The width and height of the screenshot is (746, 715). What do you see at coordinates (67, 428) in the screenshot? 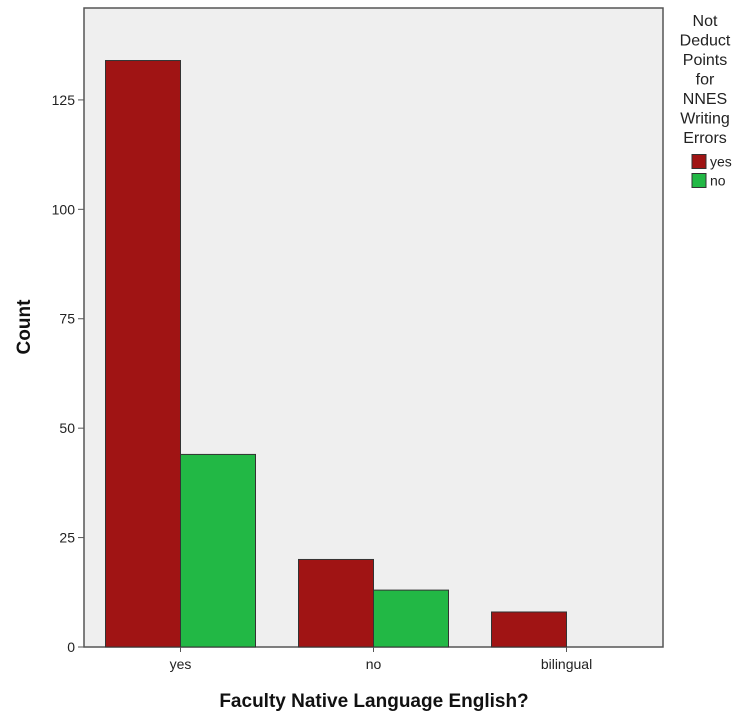
I see `y-tick-label: 50` at bounding box center [67, 428].